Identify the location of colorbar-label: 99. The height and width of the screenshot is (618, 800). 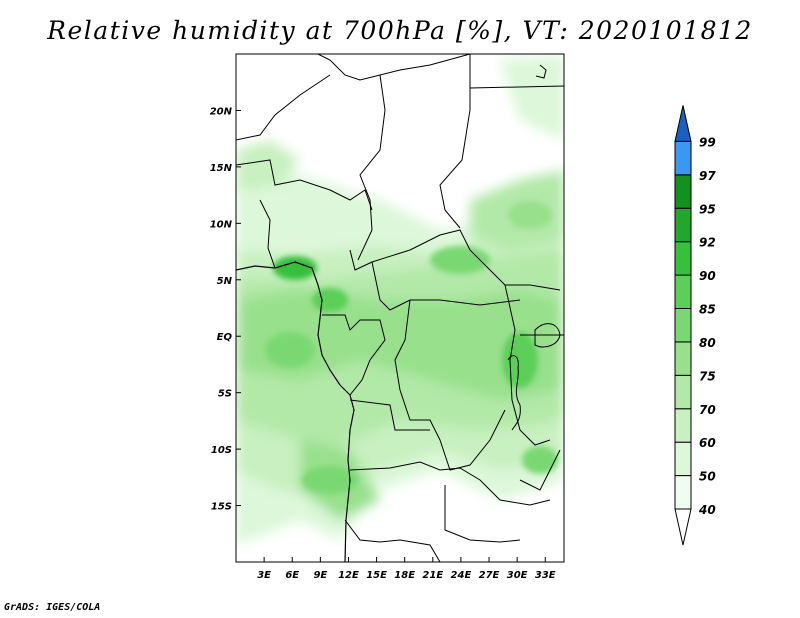
(707, 142).